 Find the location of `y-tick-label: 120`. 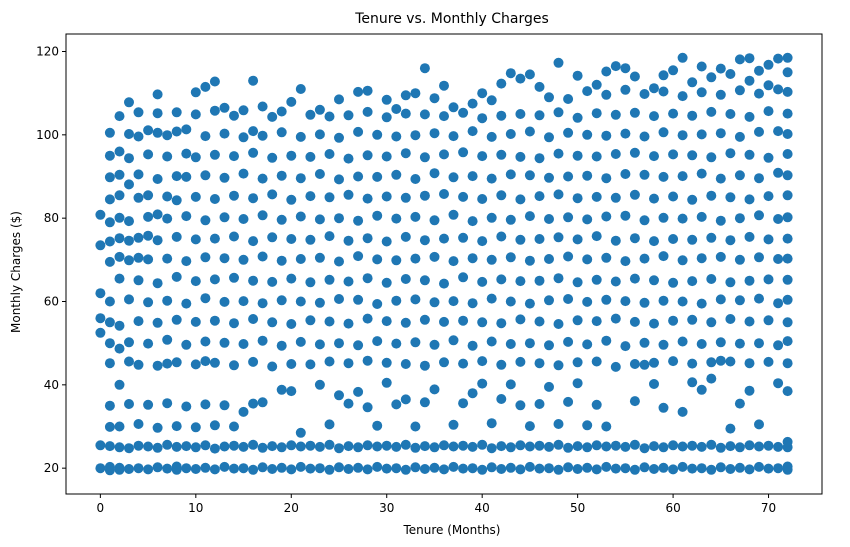

y-tick-label: 120 is located at coordinates (47, 52).